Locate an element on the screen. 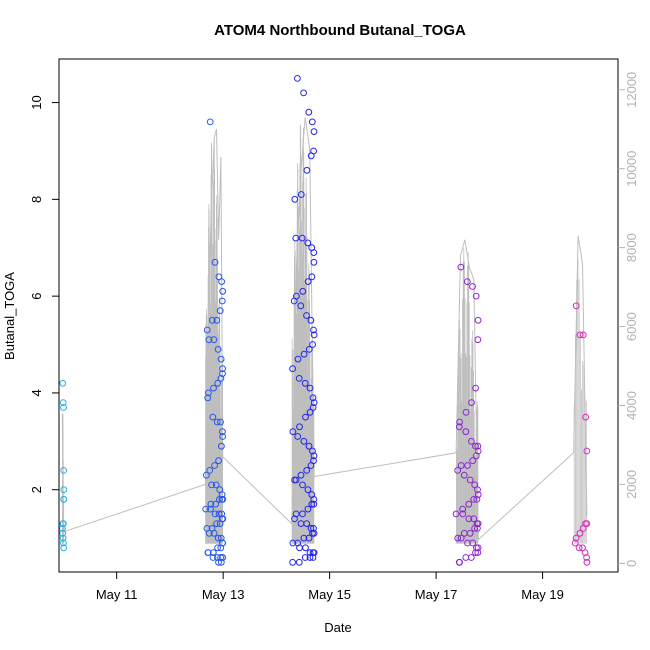 The width and height of the screenshot is (650, 650). y-tick-label: 2 is located at coordinates (36, 489).